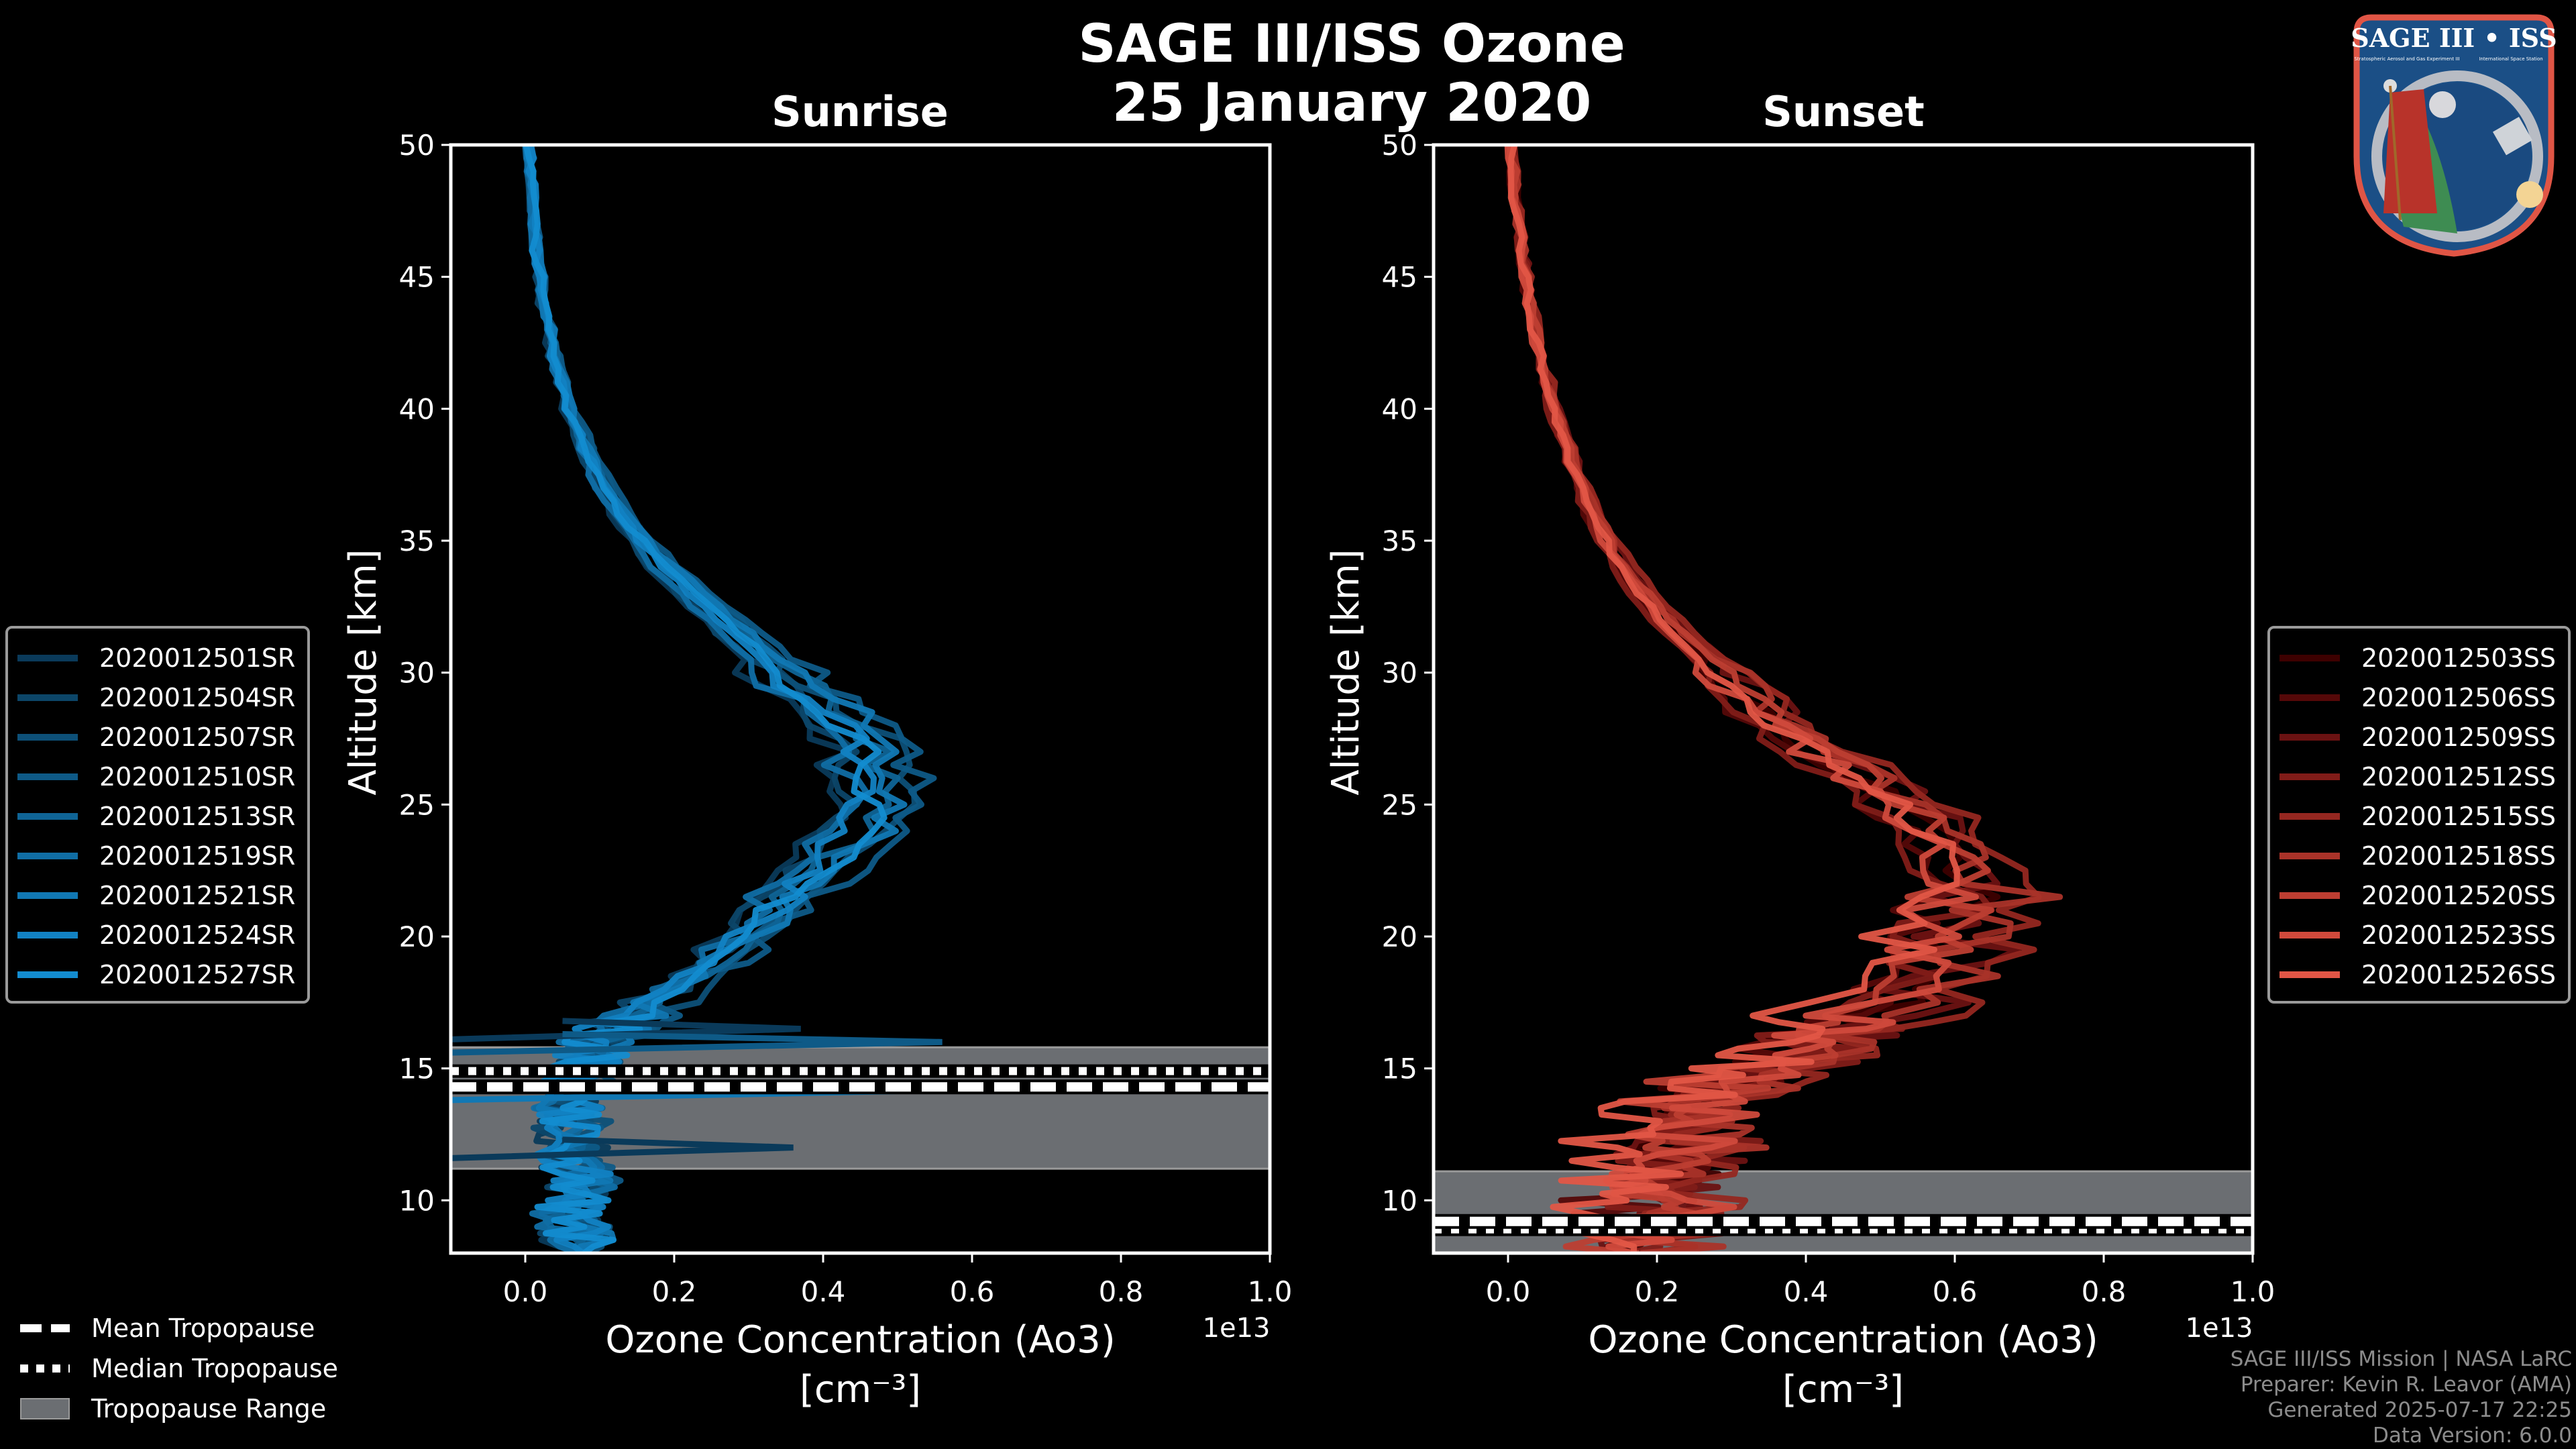 This screenshot has height=1449, width=2576. Describe the element at coordinates (2529, 194) in the screenshot. I see `sun-icon` at that location.